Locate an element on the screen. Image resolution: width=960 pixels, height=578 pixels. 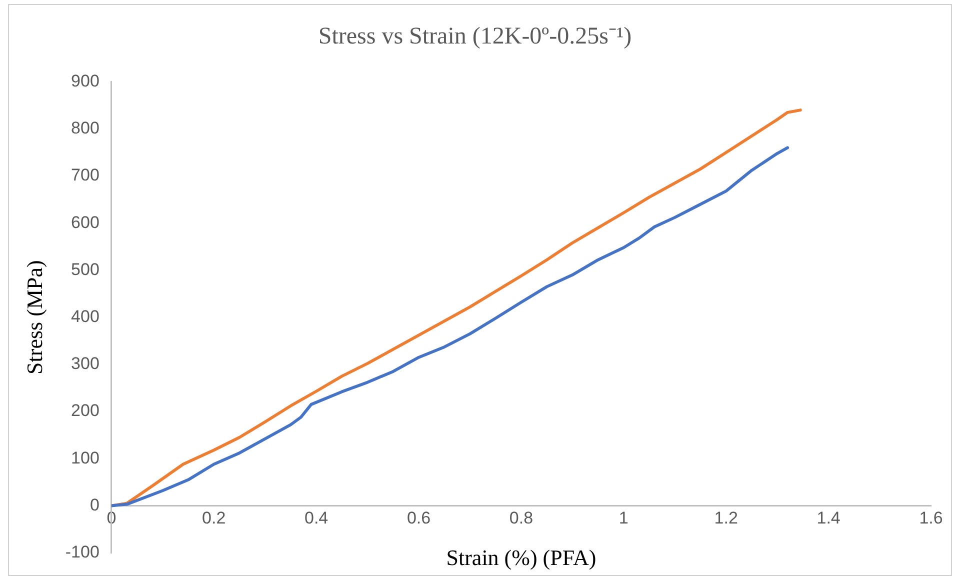
y-tick-label: 100 is located at coordinates (85, 458).